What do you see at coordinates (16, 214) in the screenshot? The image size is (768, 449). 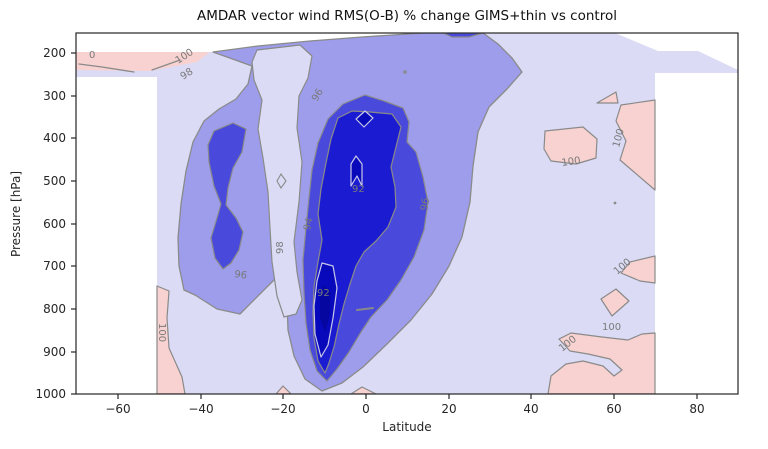 I see `y-axis-label: Pressure [hPa]` at bounding box center [16, 214].